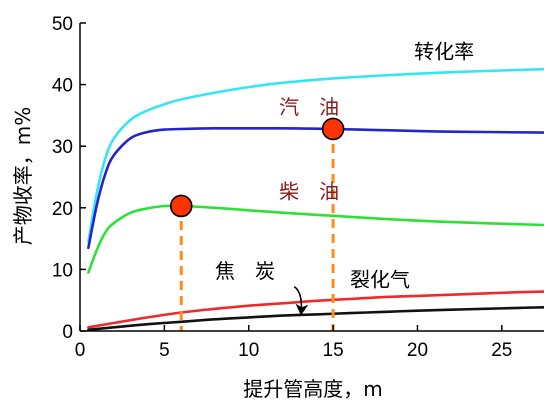 The height and width of the screenshot is (413, 548). Describe the element at coordinates (62, 86) in the screenshot. I see `y-tick-label-4: 40` at that location.